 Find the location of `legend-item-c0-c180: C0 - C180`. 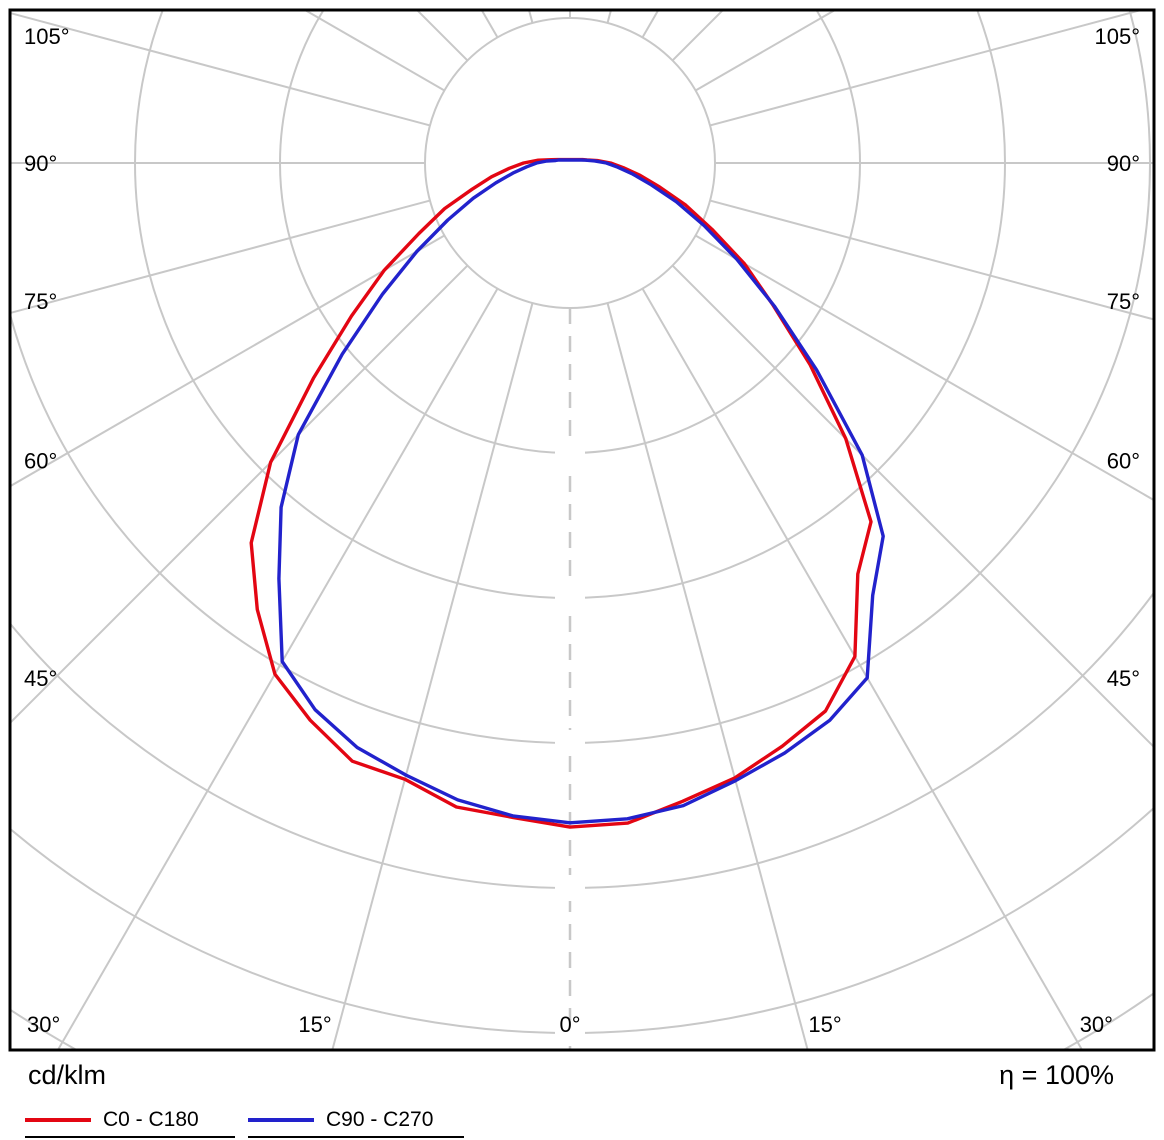

legend-item-c0-c180: C0 - C180 is located at coordinates (112, 1120).